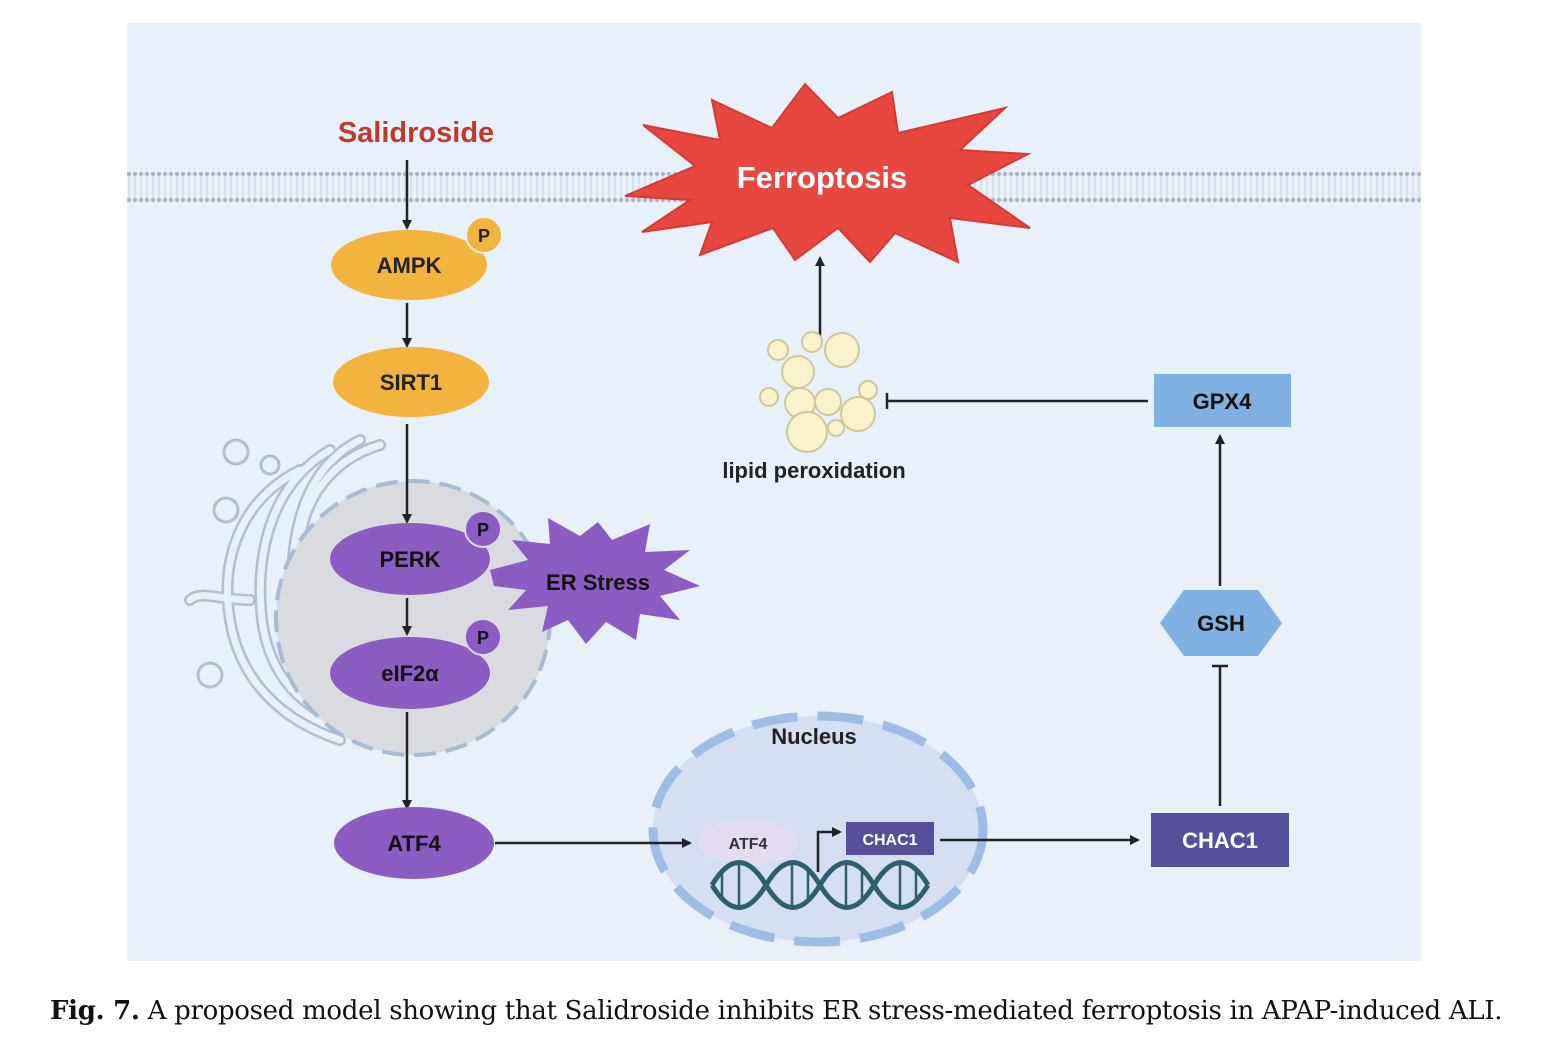  What do you see at coordinates (238, 563) in the screenshot?
I see `vesicle-icons` at bounding box center [238, 563].